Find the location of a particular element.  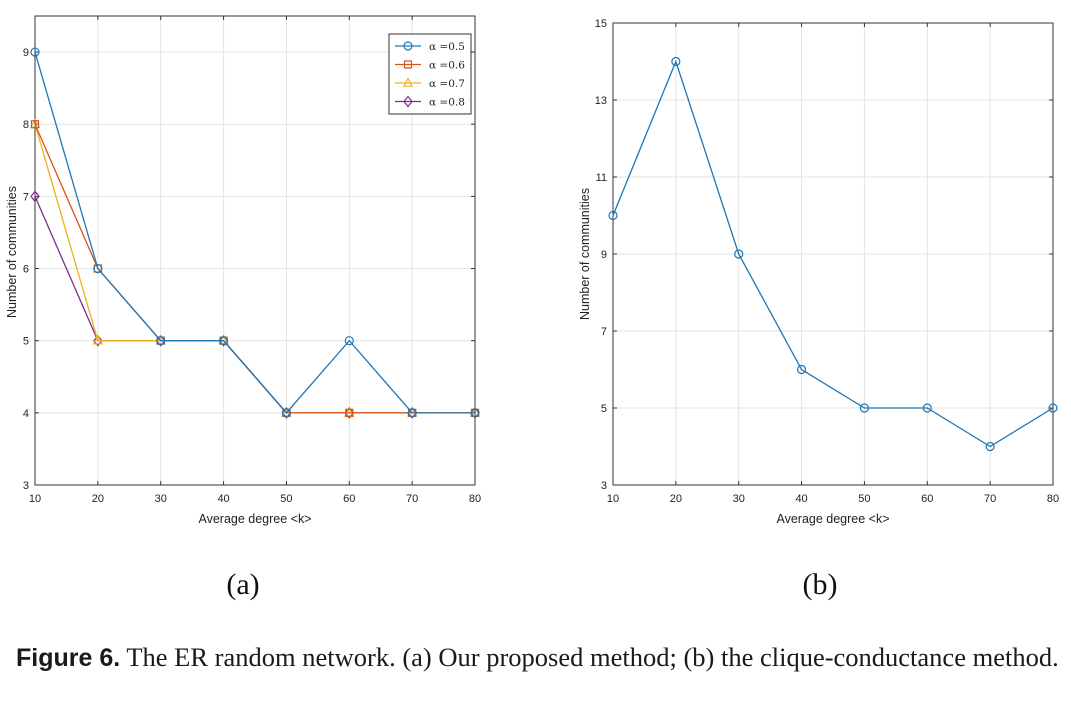

y-tick-label-2: 7 is located at coordinates (604, 332).